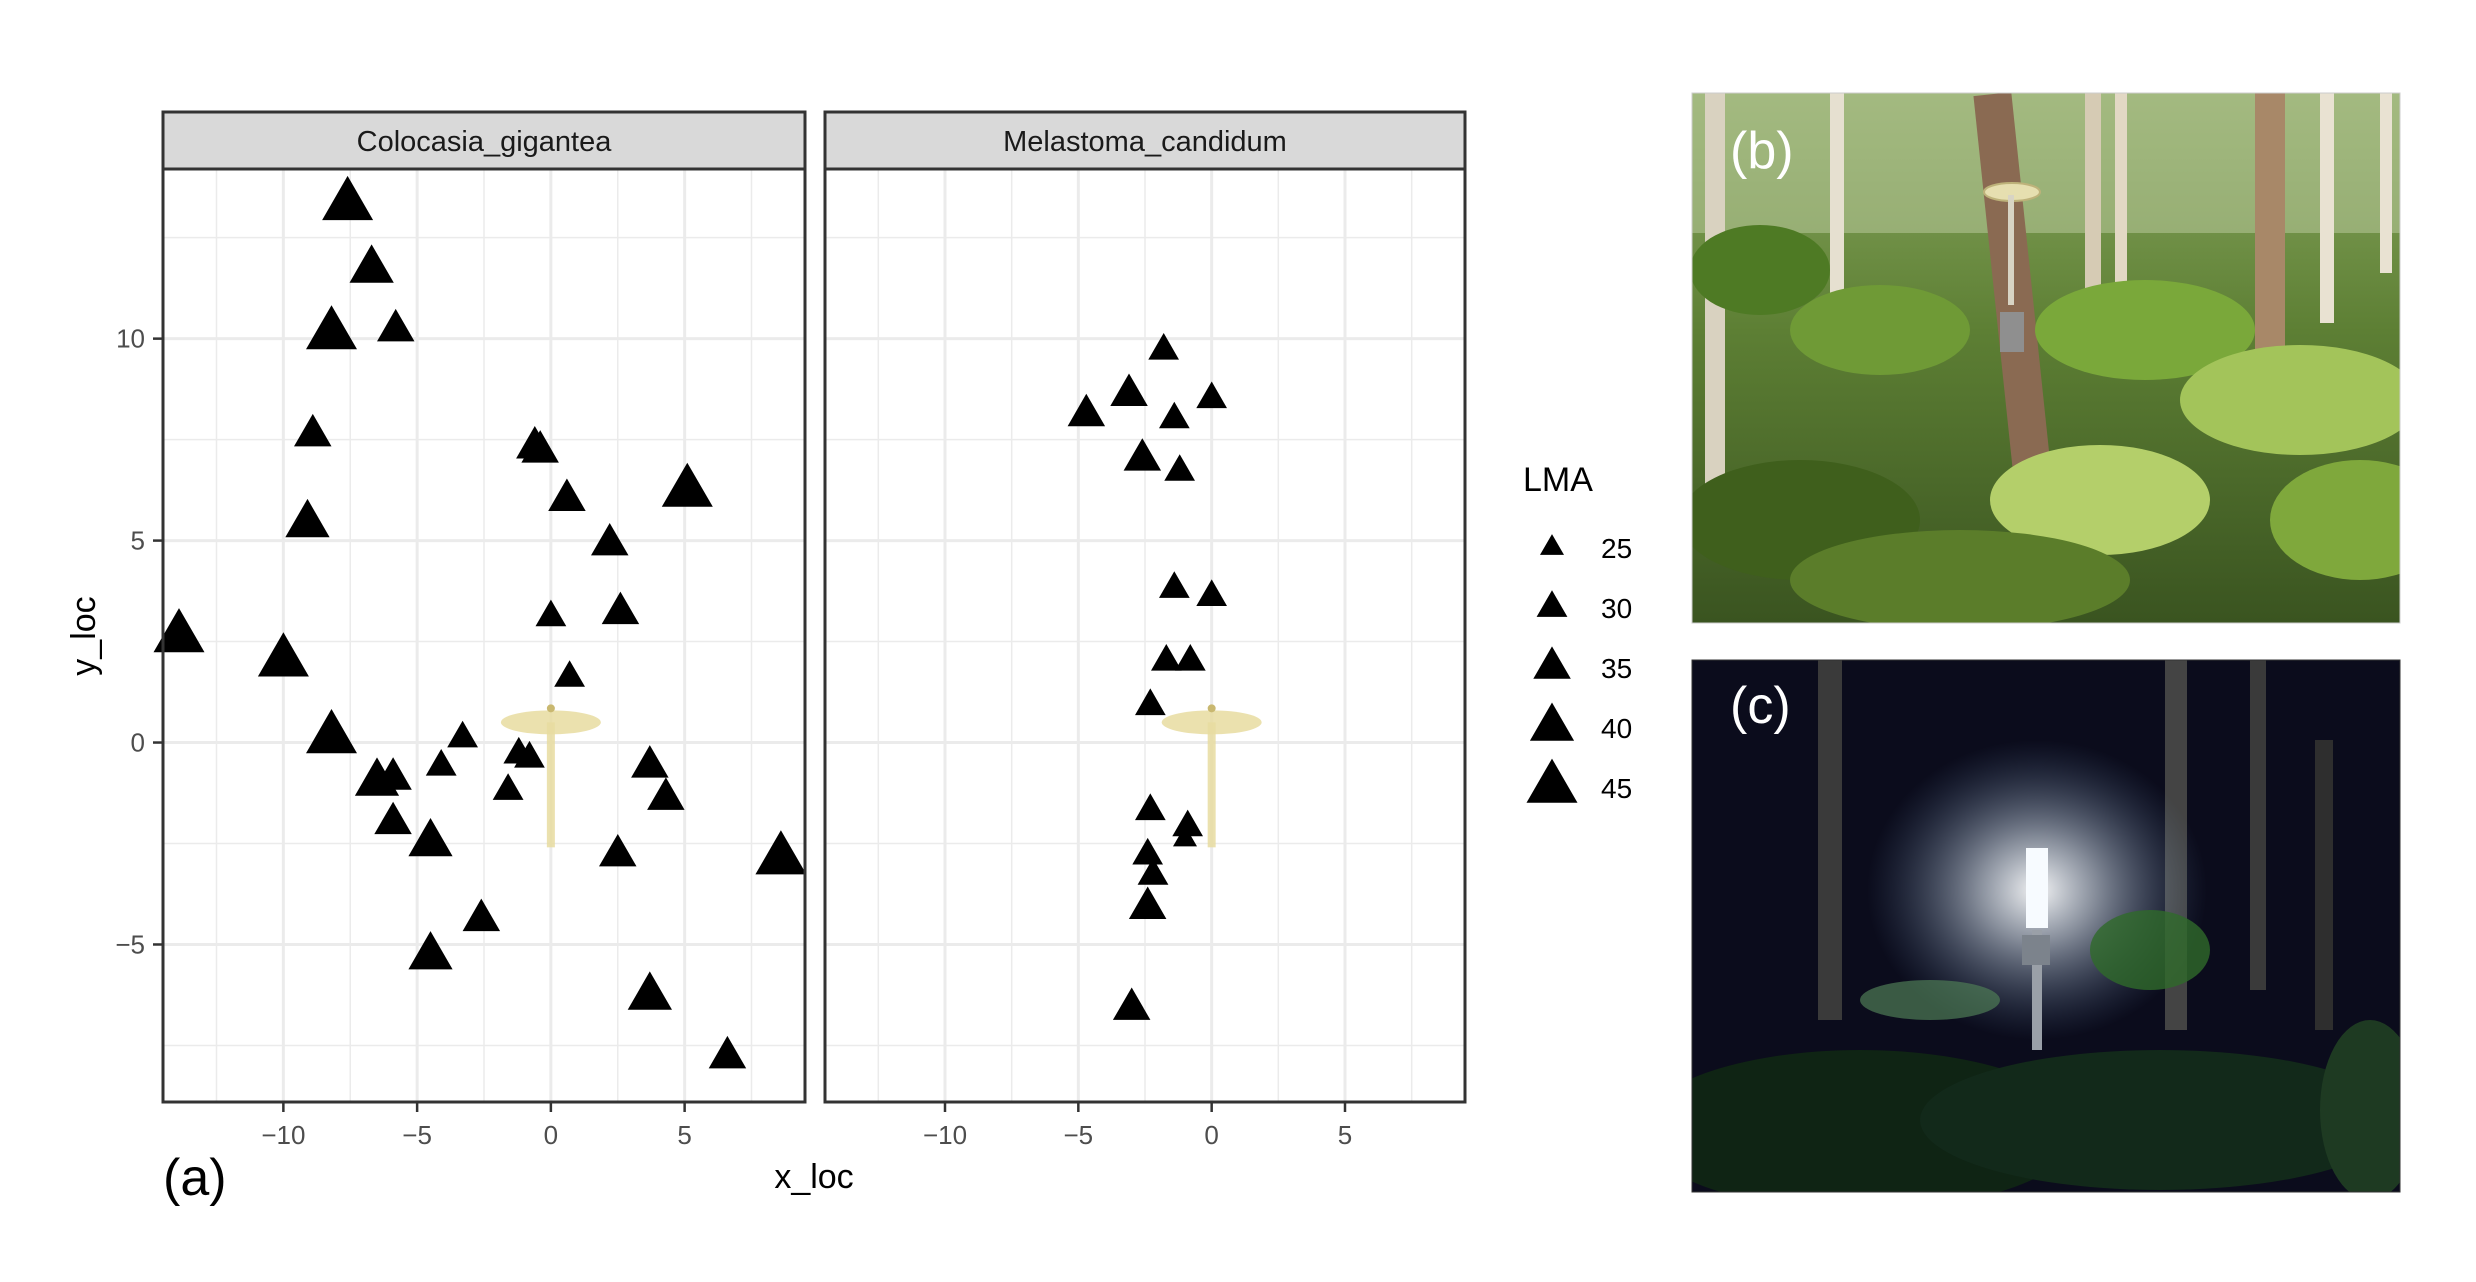 This screenshot has width=2476, height=1282. I want to click on legend-key-label: 35, so click(1616, 668).